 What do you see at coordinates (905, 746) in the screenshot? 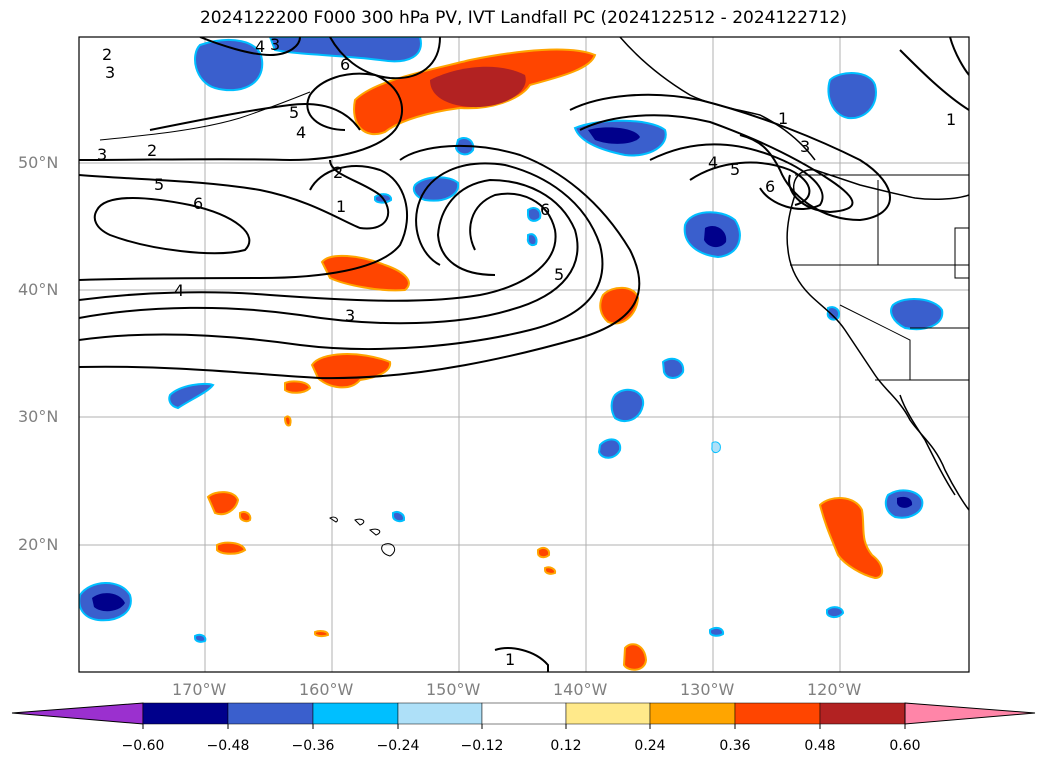
I see `colorbar-tick-label: 0.60` at bounding box center [905, 746].